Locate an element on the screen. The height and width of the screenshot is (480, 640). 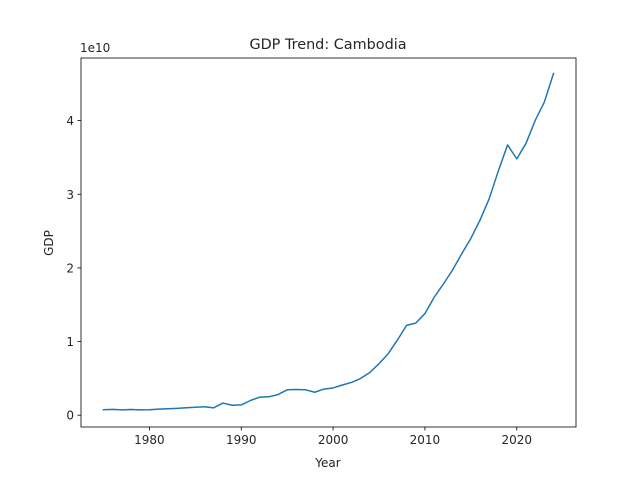
y-tick-label: 1 is located at coordinates (70, 342).